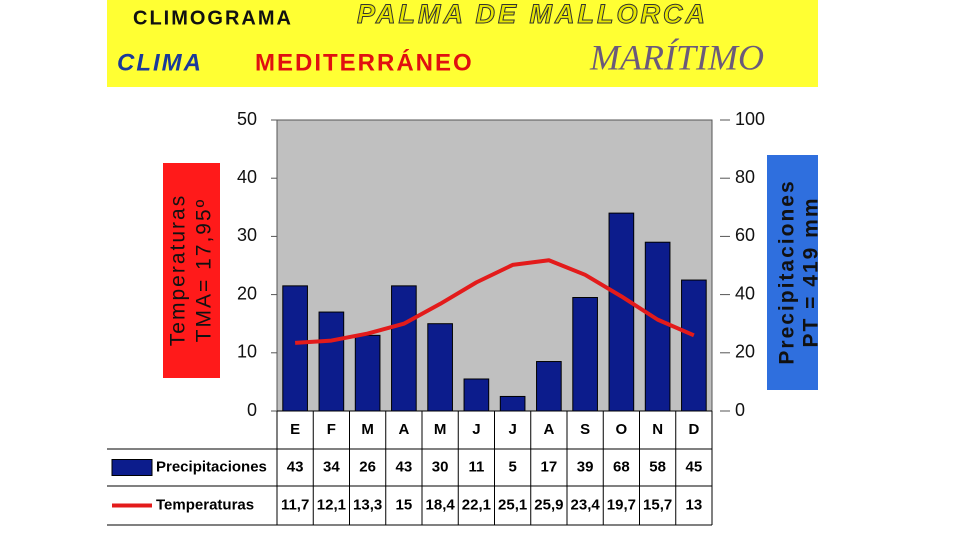 The width and height of the screenshot is (960, 540). What do you see at coordinates (693, 429) in the screenshot?
I see `x-tick-label: D` at bounding box center [693, 429].